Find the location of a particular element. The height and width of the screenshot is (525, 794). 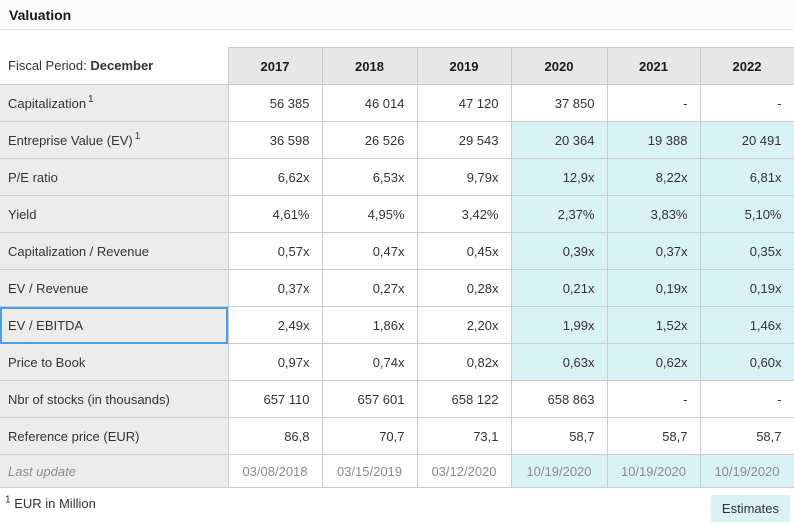

cell-nbr-of-stocks-in-thousands-2017: 657 110 is located at coordinates (275, 399).